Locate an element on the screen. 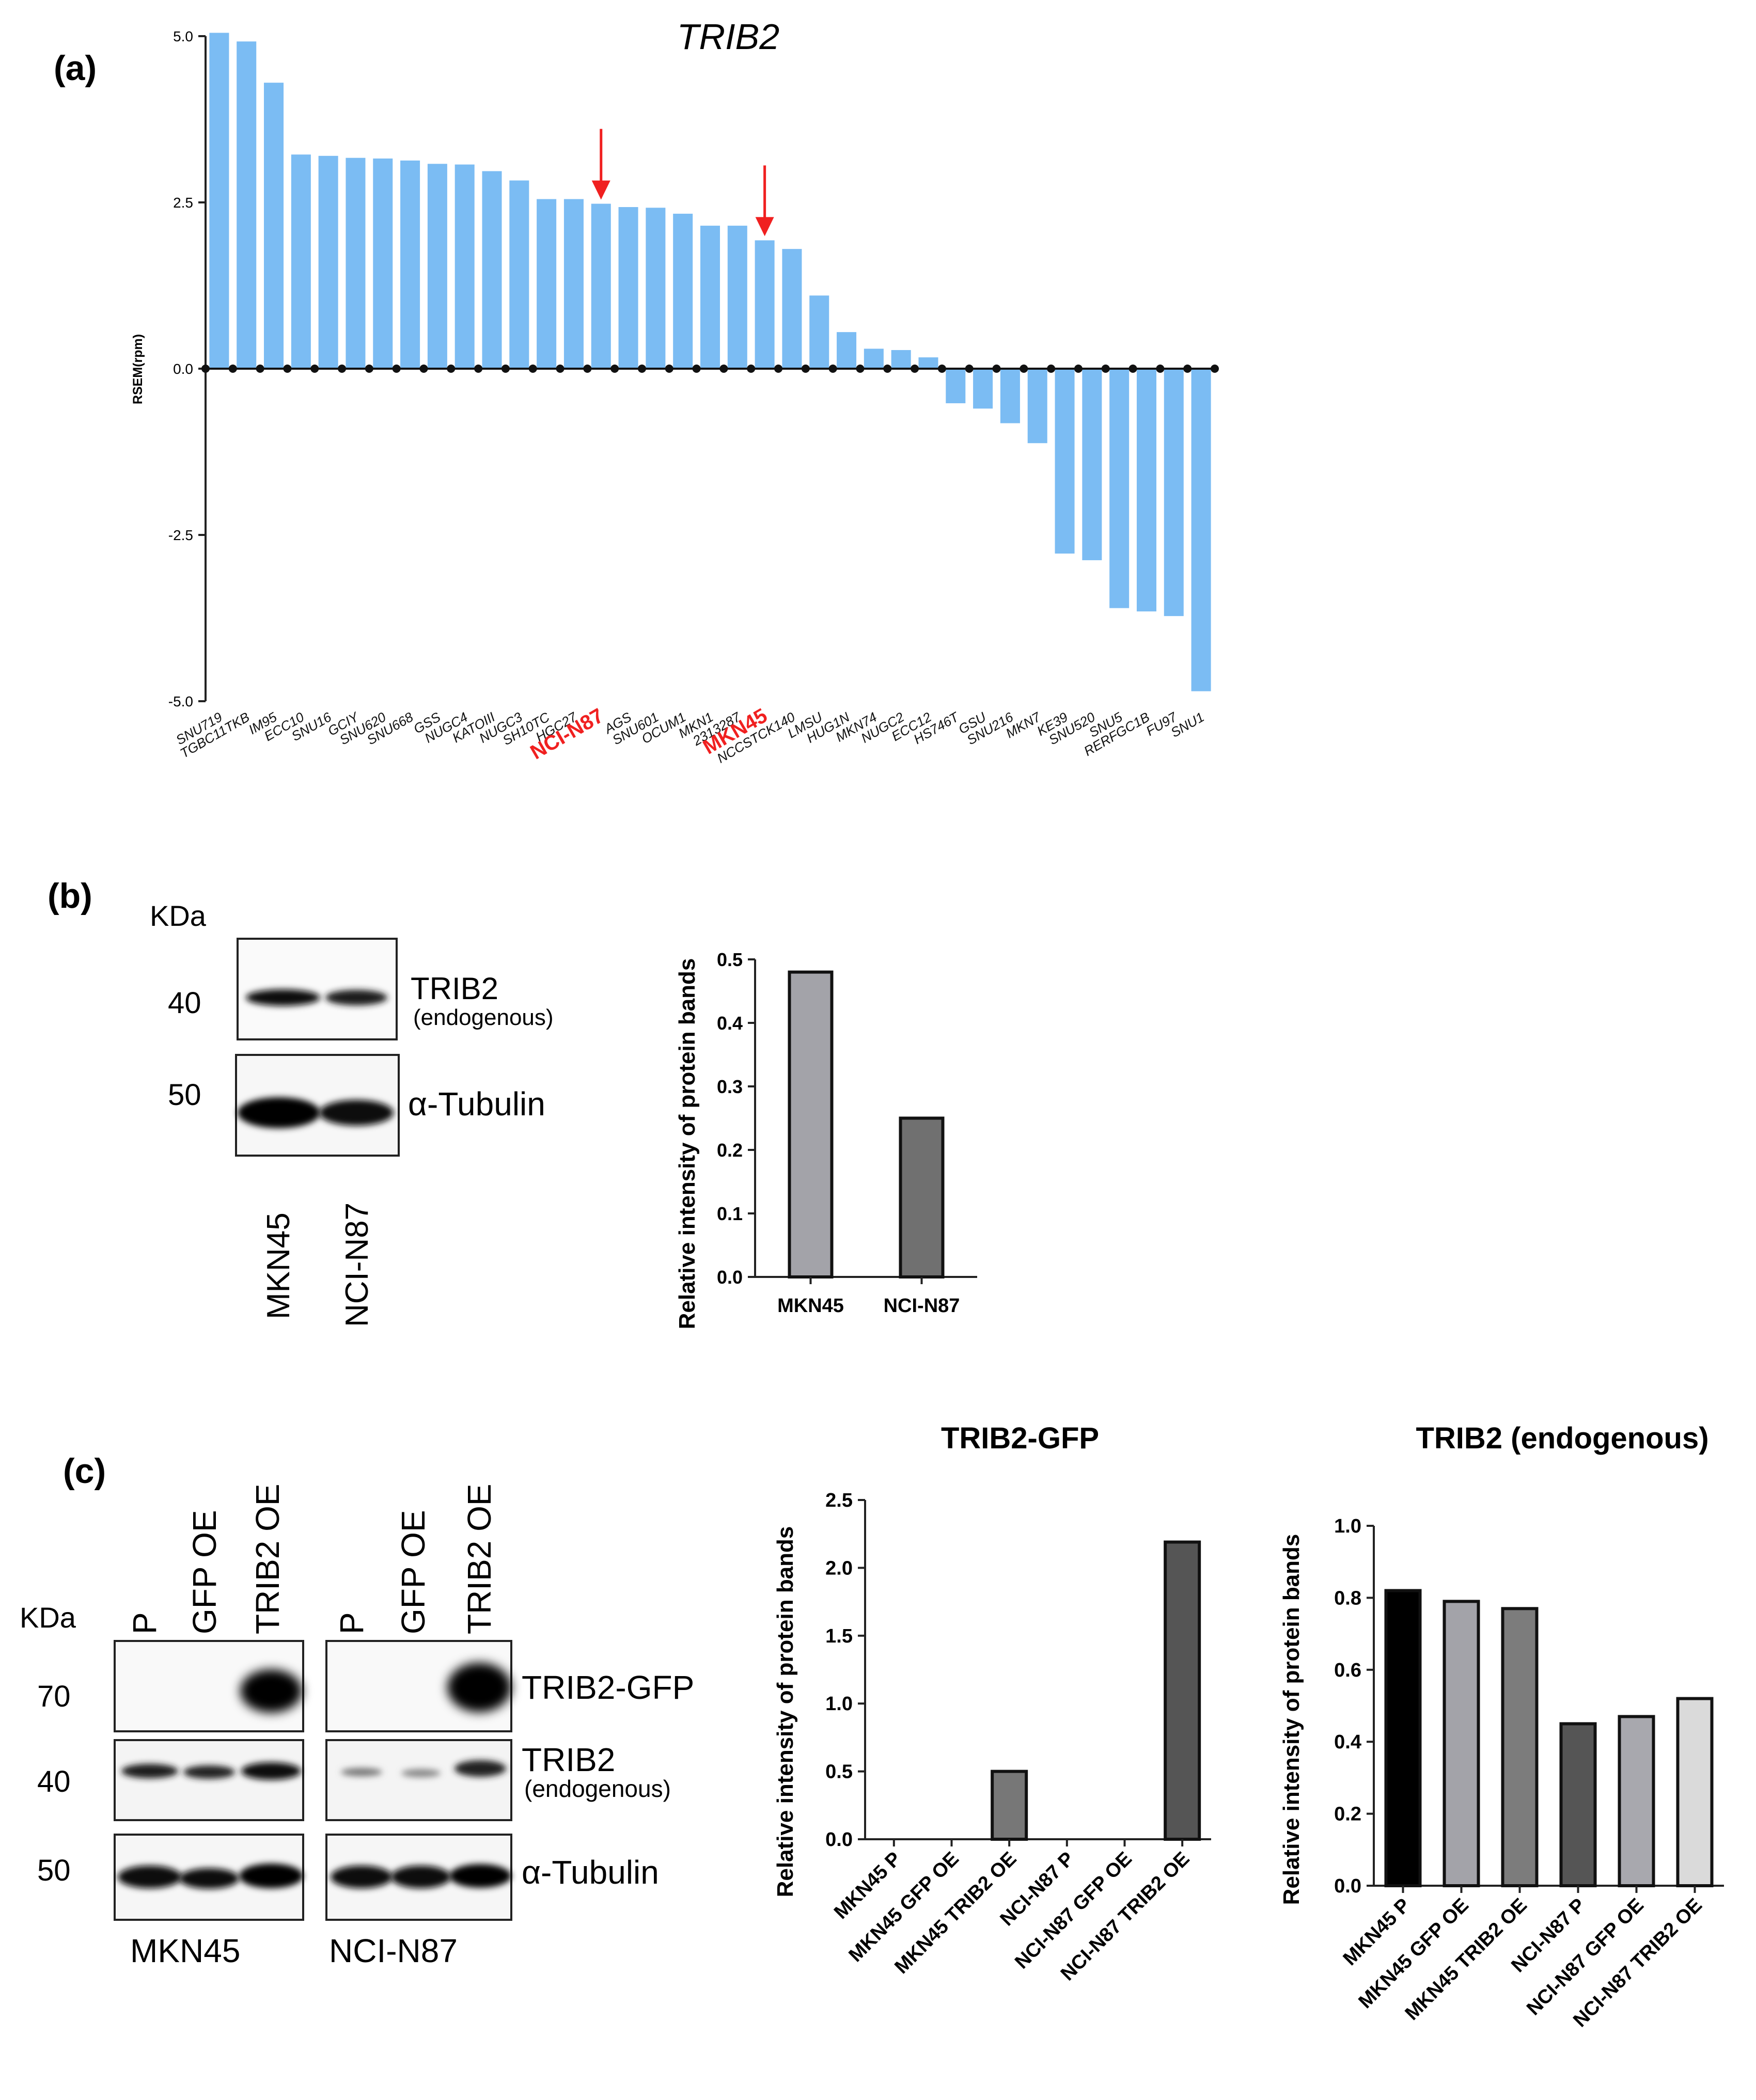 The height and width of the screenshot is (2100, 1756). blot-c-band-mkn45-trib2-gfp is located at coordinates (209, 1772).